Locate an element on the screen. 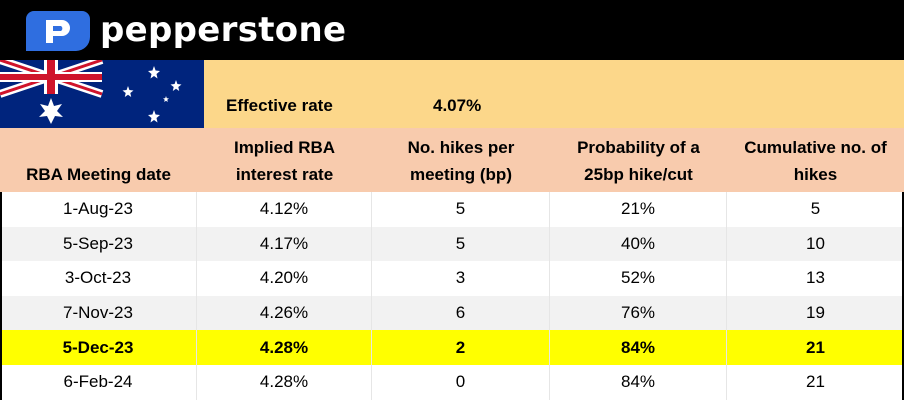 The height and width of the screenshot is (400, 904). cell-cumulative: 19 is located at coordinates (815, 313).